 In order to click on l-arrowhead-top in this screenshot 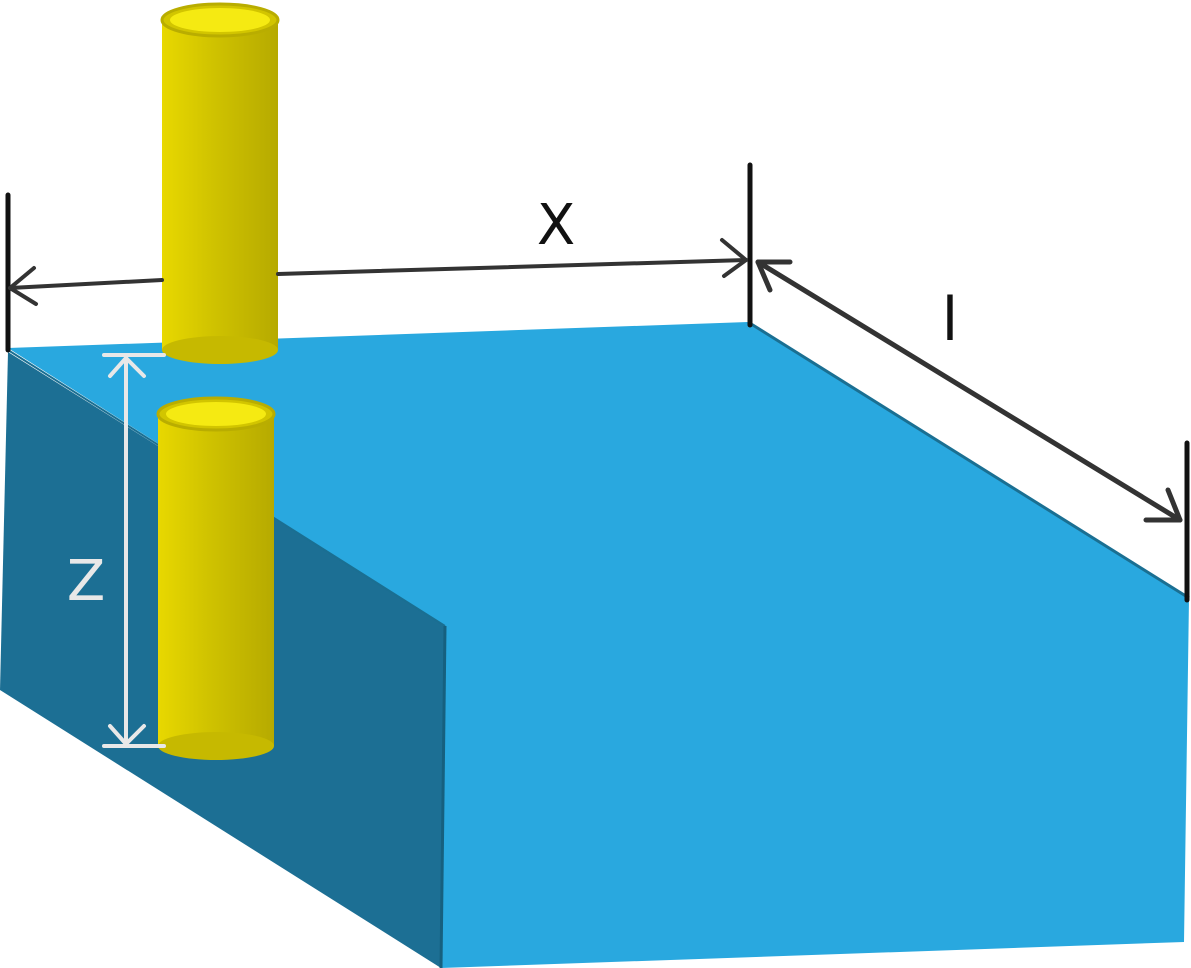, I will do `click(774, 276)`.